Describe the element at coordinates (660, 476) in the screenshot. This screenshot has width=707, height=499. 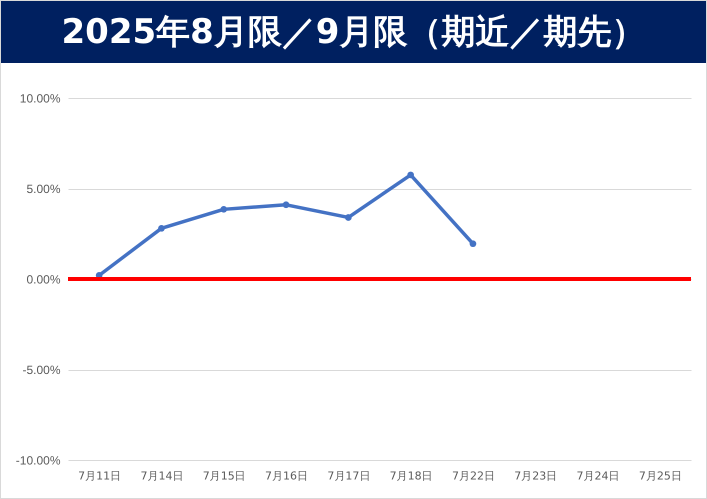
I see `x-tick-label: 7月25日` at that location.